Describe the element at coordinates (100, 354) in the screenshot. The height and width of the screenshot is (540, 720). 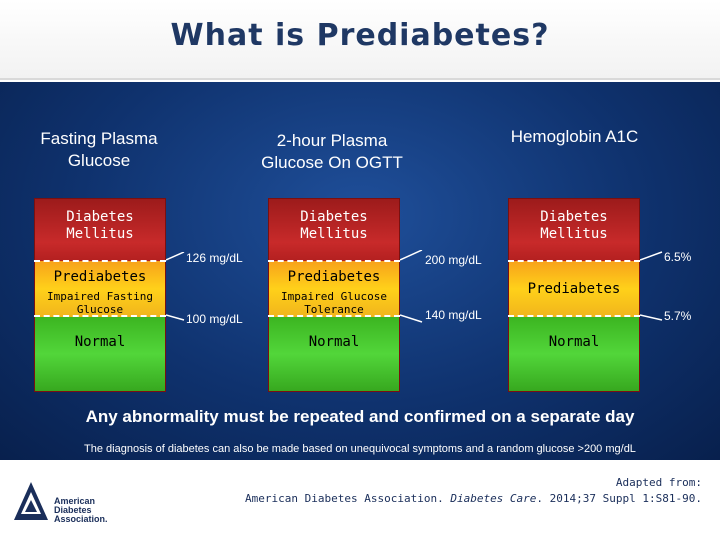
I see `normal-segment-fasting: Normal` at that location.